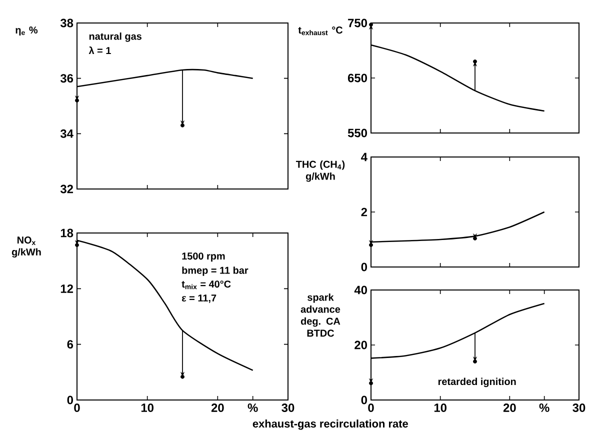 This screenshot has width=591, height=446. What do you see at coordinates (215, 271) in the screenshot?
I see `annotation: bmep = 11 bar` at bounding box center [215, 271].